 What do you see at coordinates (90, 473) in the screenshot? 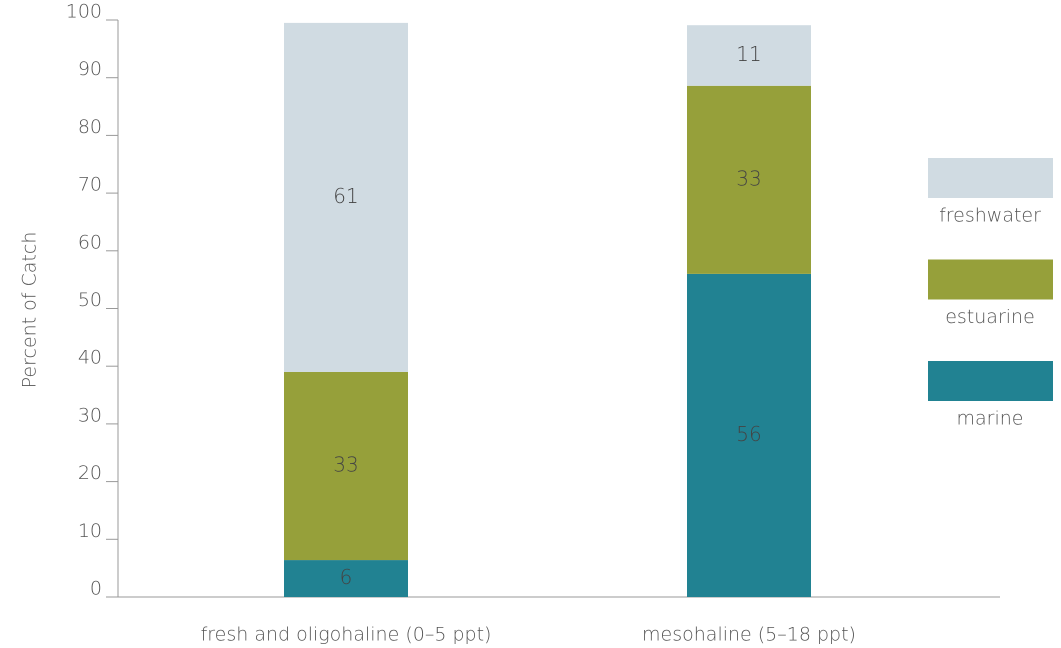
I see `y-tick-label: 20` at bounding box center [90, 473].